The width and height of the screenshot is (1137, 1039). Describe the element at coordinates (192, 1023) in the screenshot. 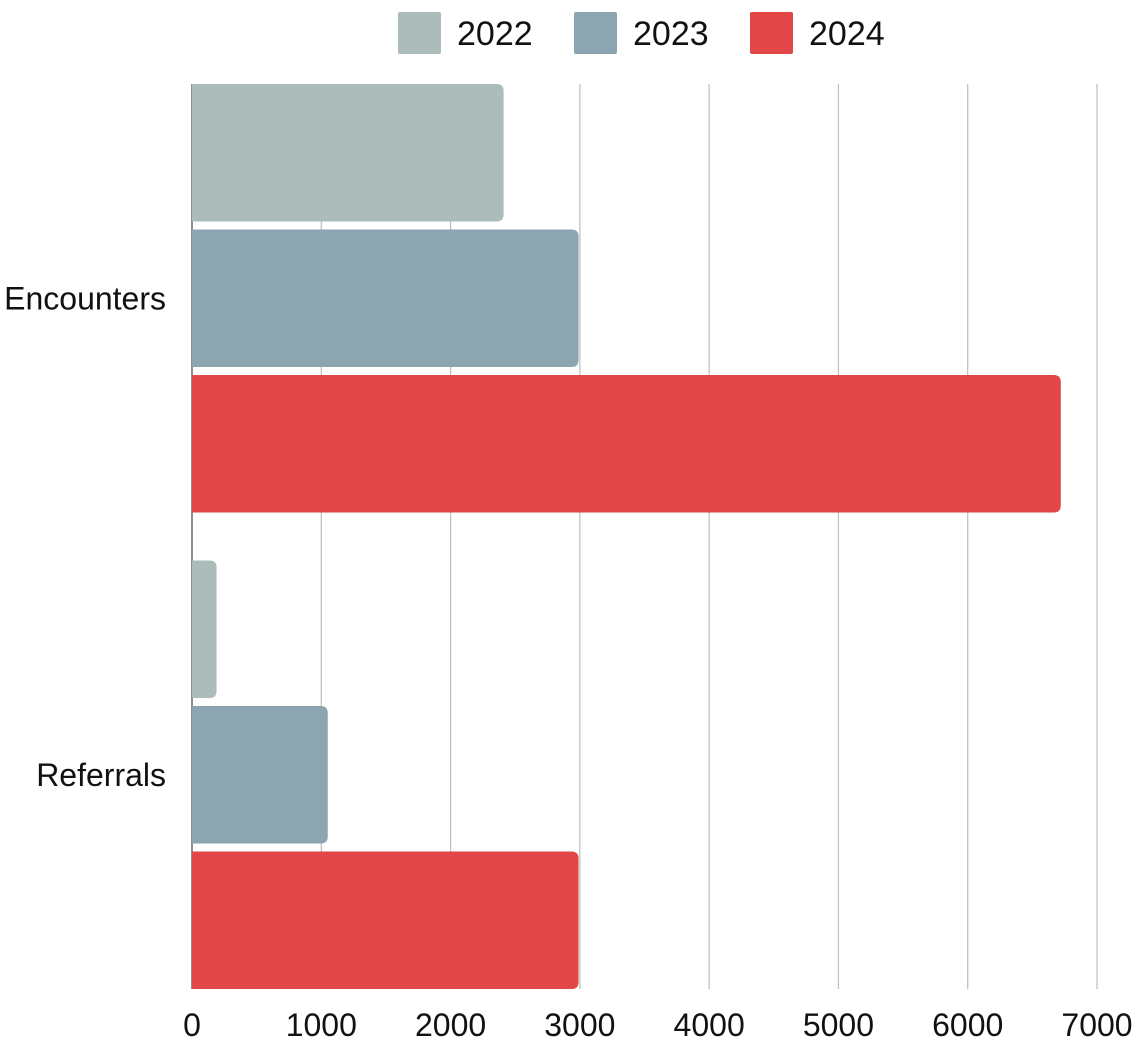

I see `x-tick-label: 0` at that location.